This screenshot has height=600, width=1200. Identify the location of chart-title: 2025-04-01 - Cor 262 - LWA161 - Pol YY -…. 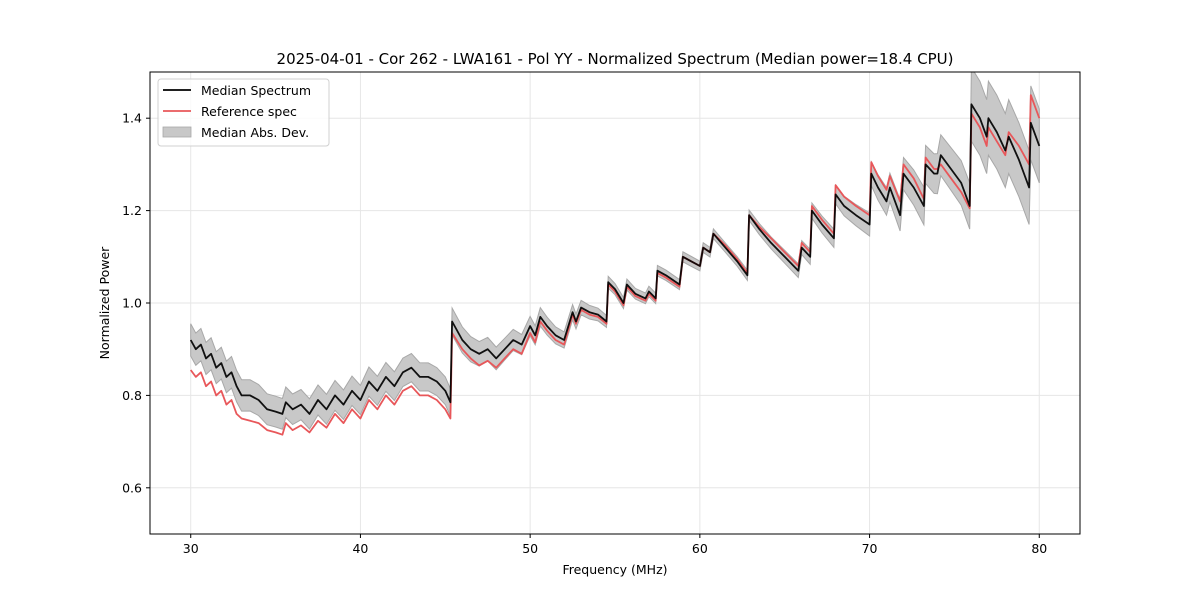
(615, 59).